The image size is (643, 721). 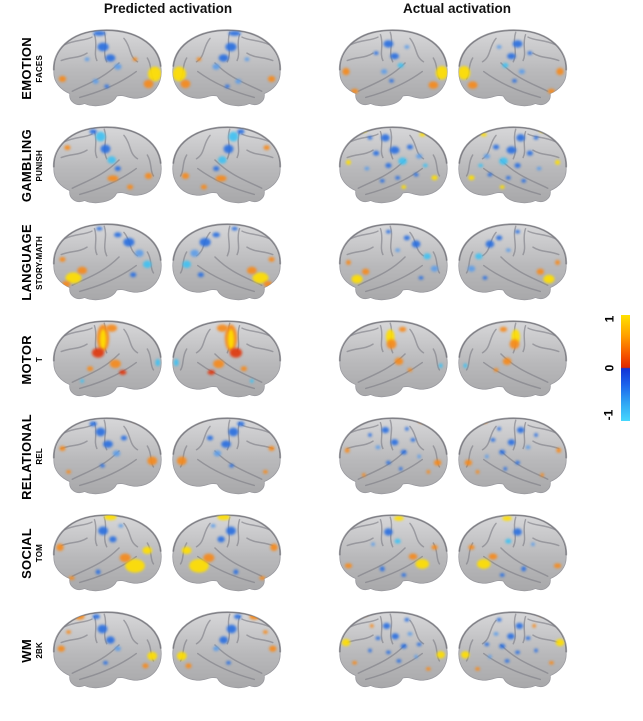 I want to click on row-label: RELATIONAL REL, so click(x=22, y=456).